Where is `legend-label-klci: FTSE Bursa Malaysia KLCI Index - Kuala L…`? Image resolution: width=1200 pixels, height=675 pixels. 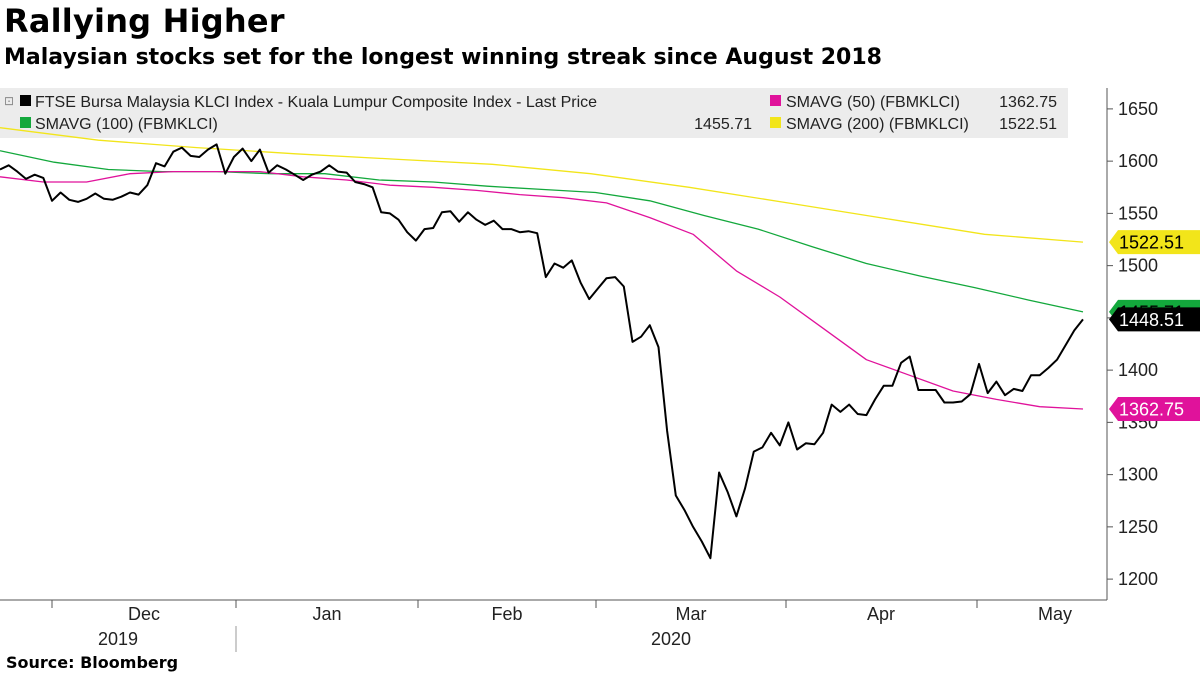
legend-label-klci: FTSE Bursa Malaysia KLCI Index - Kuala L… is located at coordinates (316, 102).